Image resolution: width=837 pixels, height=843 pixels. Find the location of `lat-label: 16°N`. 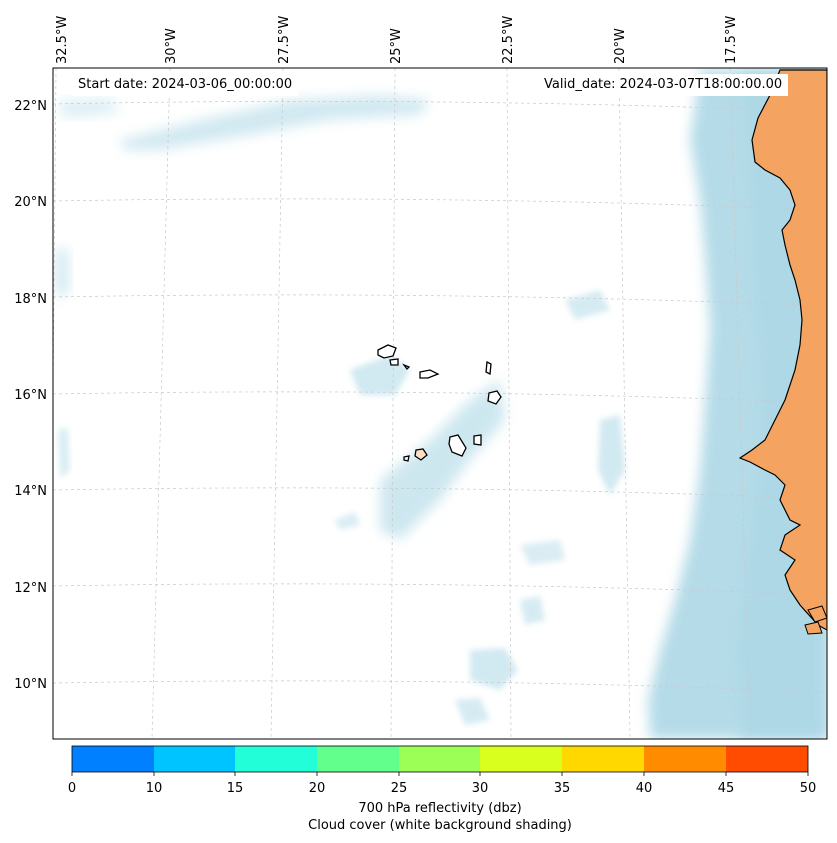

lat-label: 16°N is located at coordinates (30, 395).